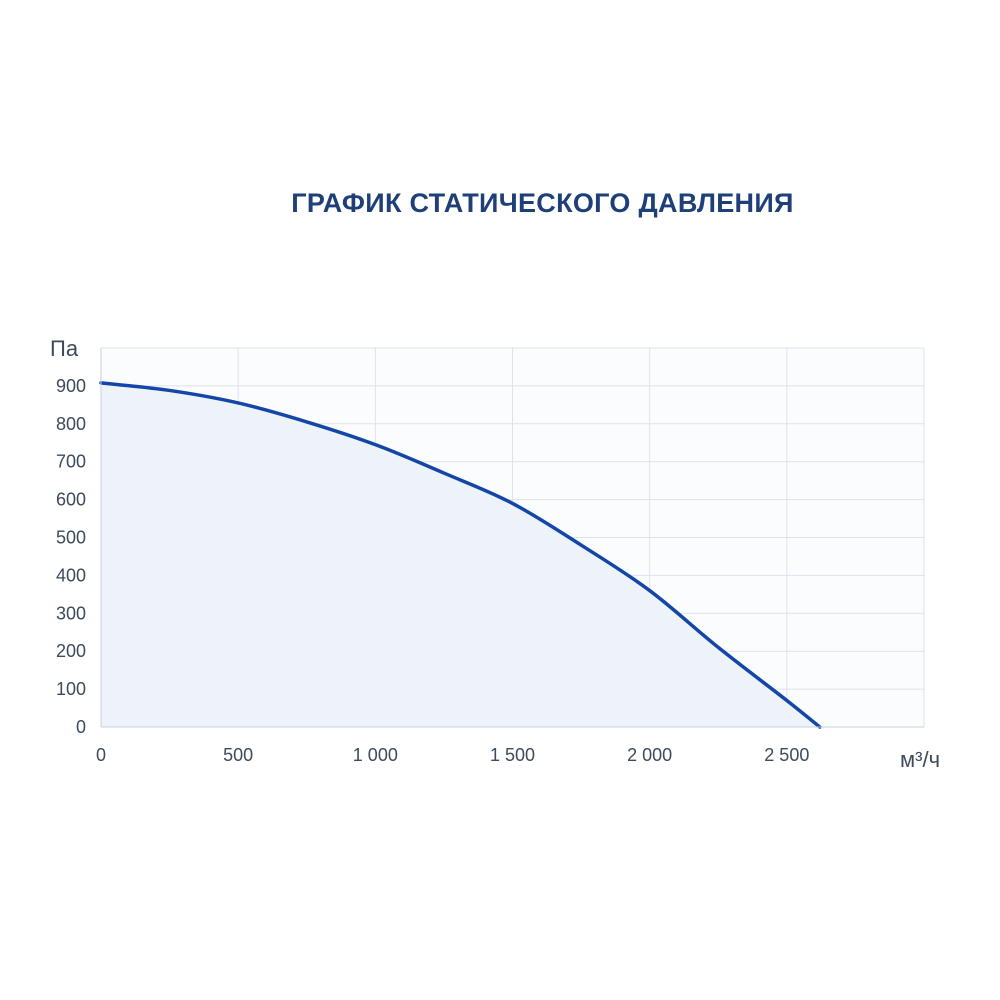 This screenshot has height=1000, width=1000. I want to click on x-tick-label: 1 000, so click(375, 755).